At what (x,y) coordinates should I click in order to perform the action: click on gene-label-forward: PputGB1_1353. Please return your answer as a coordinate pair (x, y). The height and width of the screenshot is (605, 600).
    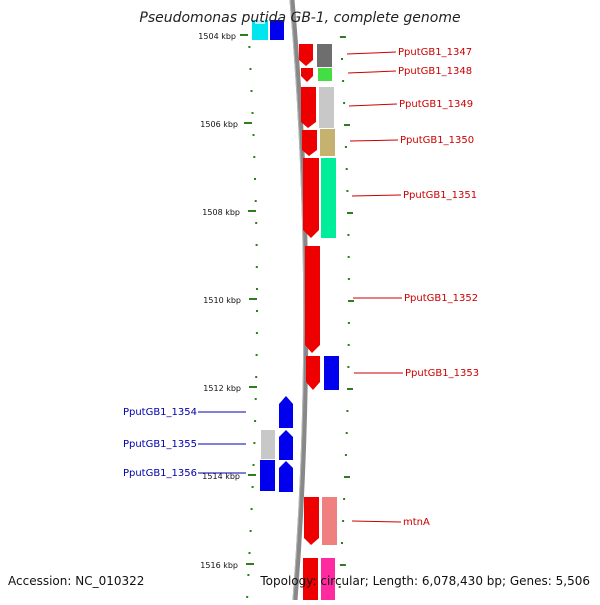
    Looking at the image, I should click on (442, 373).